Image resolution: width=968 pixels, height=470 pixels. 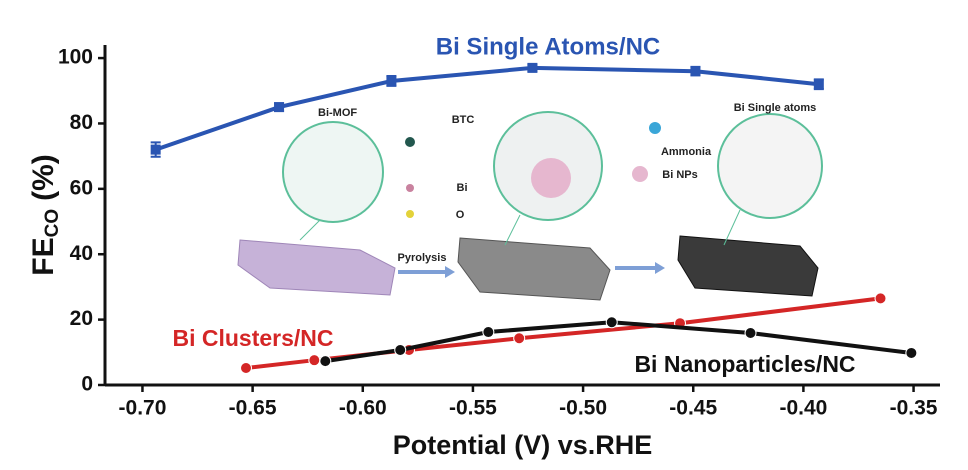 What do you see at coordinates (81, 122) in the screenshot?
I see `y-tick-label: 80` at bounding box center [81, 122].